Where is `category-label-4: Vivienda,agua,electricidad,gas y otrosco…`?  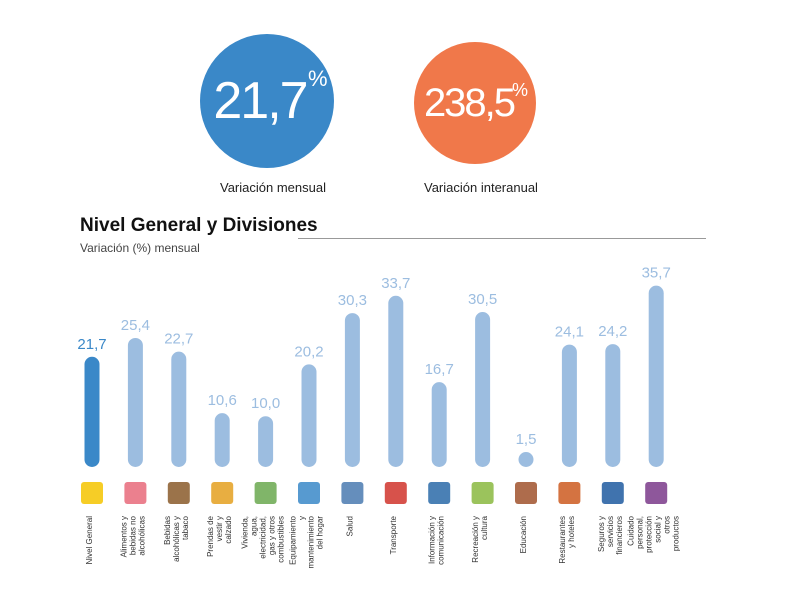
category-label-4: Vivienda,agua,electricidad,gas y otrosco… is located at coordinates (263, 539).